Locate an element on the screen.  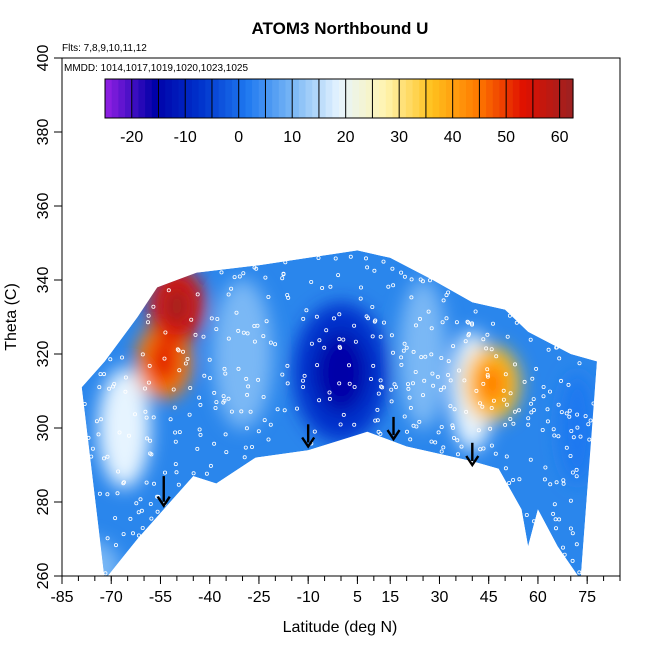
colorbar: -20 -10 0 10 20 30 40 50 60 is located at coordinates (339, 112).